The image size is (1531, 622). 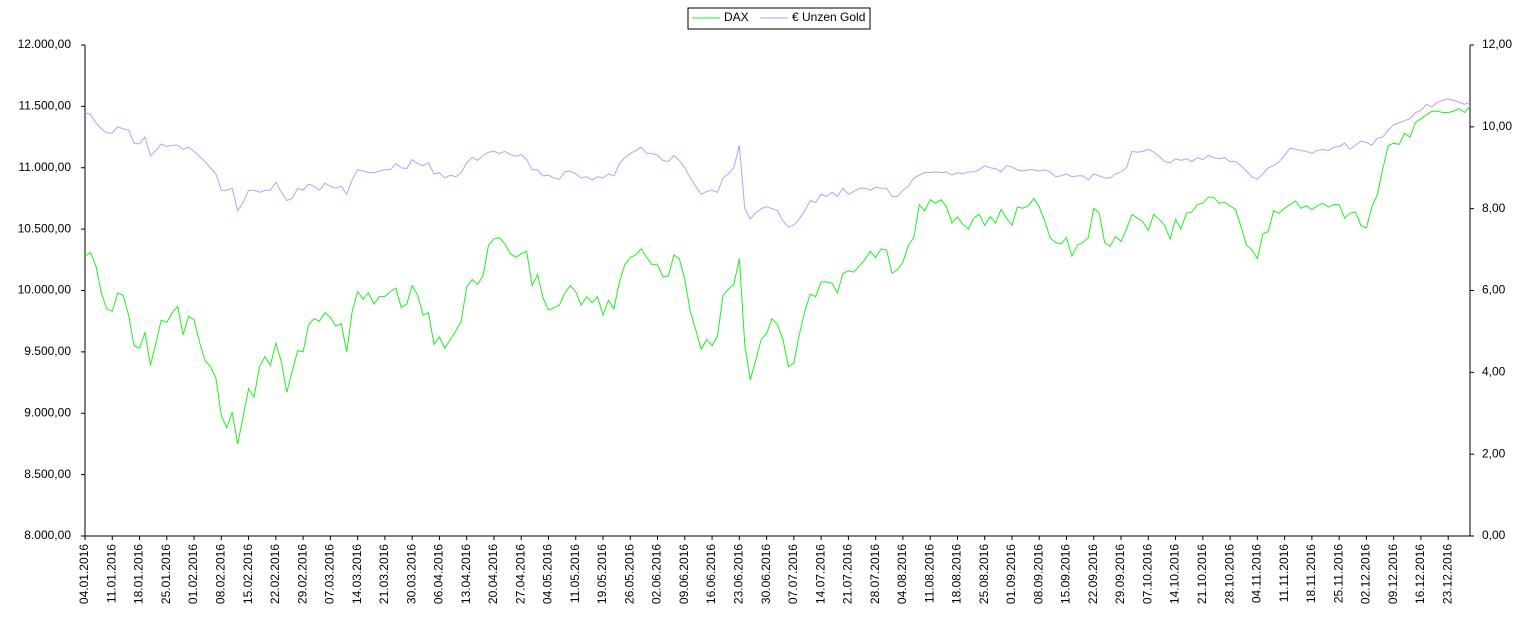 I want to click on legend-label: € Unzen Gold, so click(x=828, y=17).